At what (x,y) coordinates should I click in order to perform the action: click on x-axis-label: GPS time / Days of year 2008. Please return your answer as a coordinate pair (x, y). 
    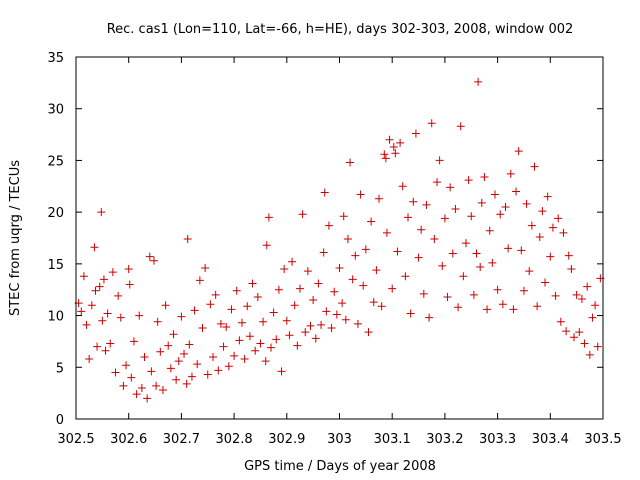
    Looking at the image, I should click on (340, 466).